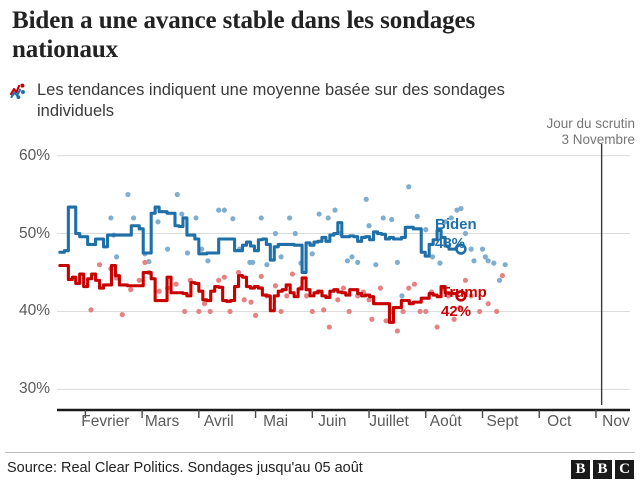 This screenshot has width=640, height=485. I want to click on bbc-logo-letter-2: B, so click(602, 469).